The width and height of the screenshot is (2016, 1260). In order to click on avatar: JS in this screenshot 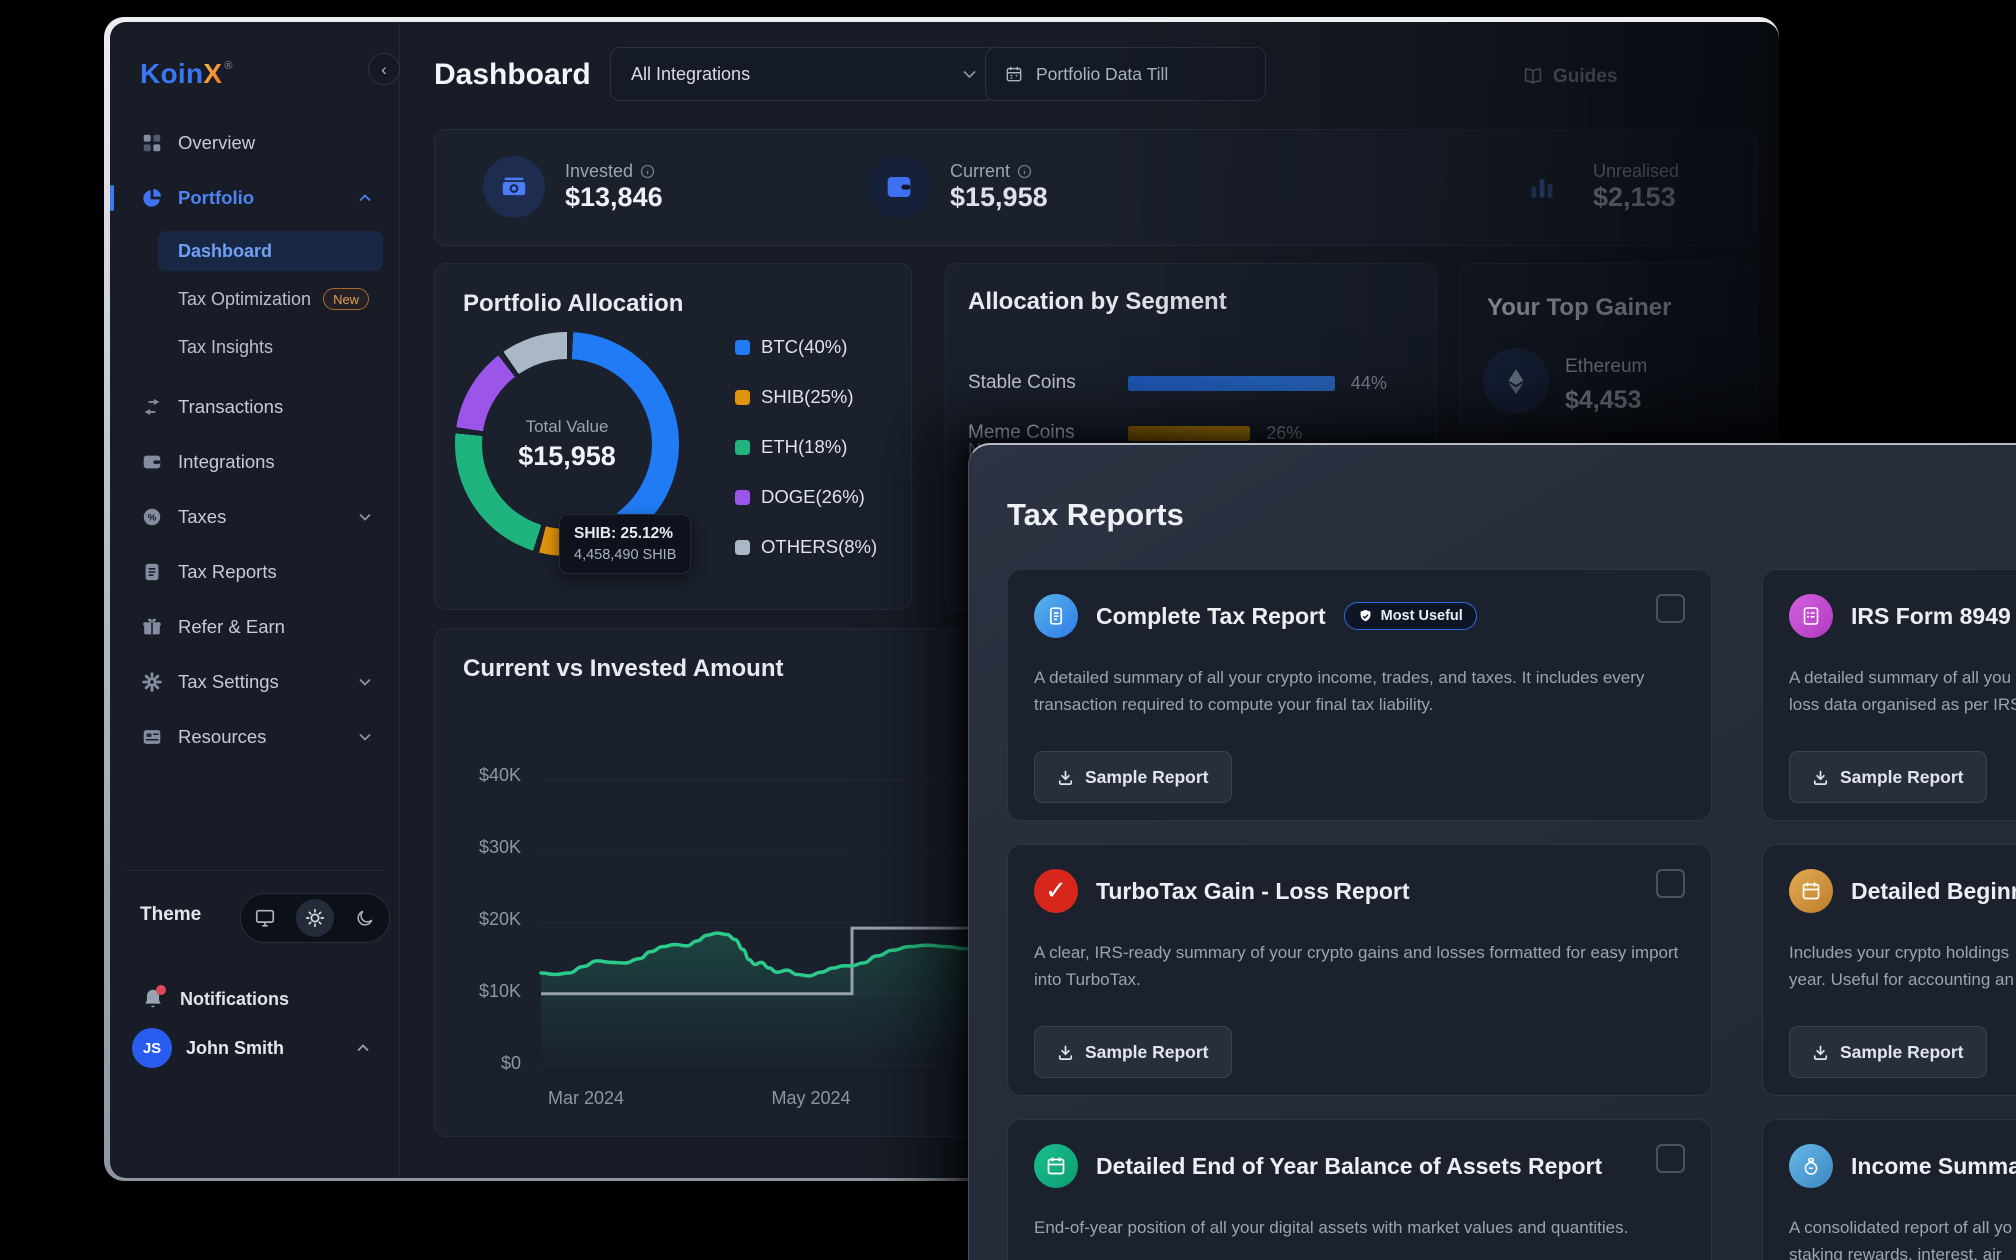, I will do `click(152, 1048)`.